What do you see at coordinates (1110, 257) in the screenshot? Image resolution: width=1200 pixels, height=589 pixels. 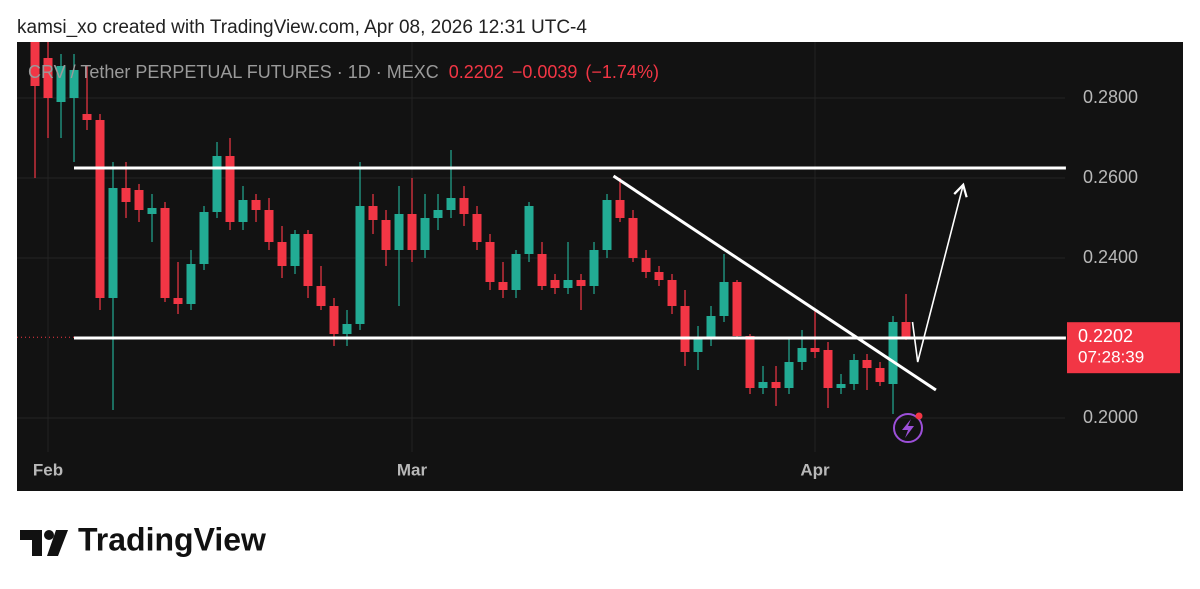 I see `y-tick-label: 0.2400` at bounding box center [1110, 257].